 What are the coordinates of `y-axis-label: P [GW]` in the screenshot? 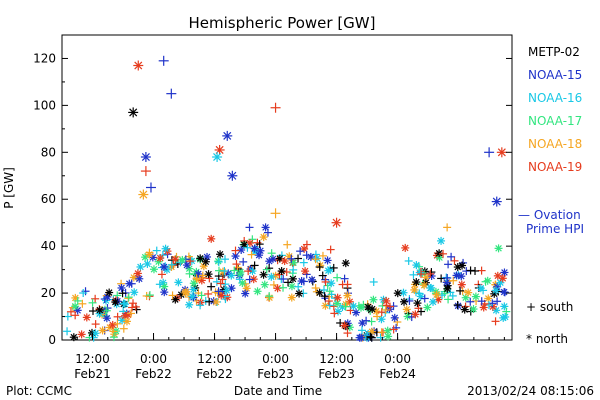 It's located at (9, 188).